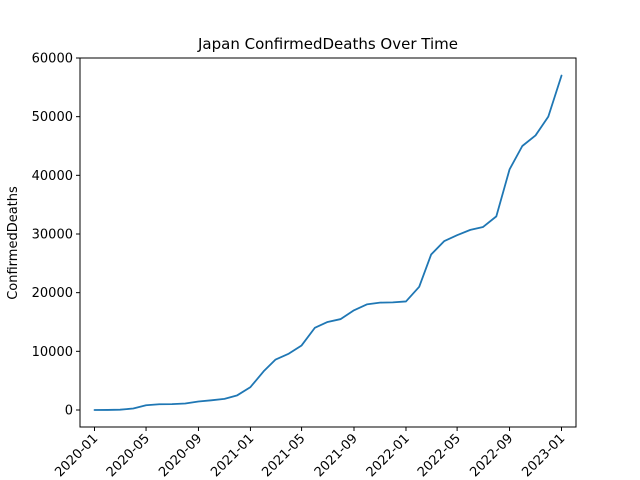  I want to click on y-tick-label: 40000, so click(52, 176).